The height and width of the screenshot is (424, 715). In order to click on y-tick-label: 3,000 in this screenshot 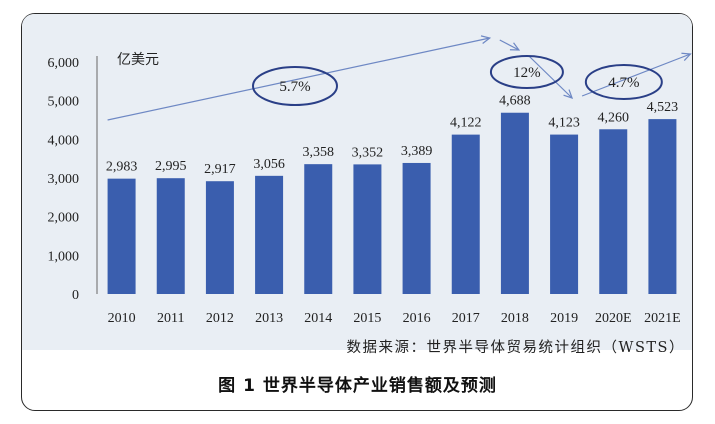, I will do `click(64, 179)`.